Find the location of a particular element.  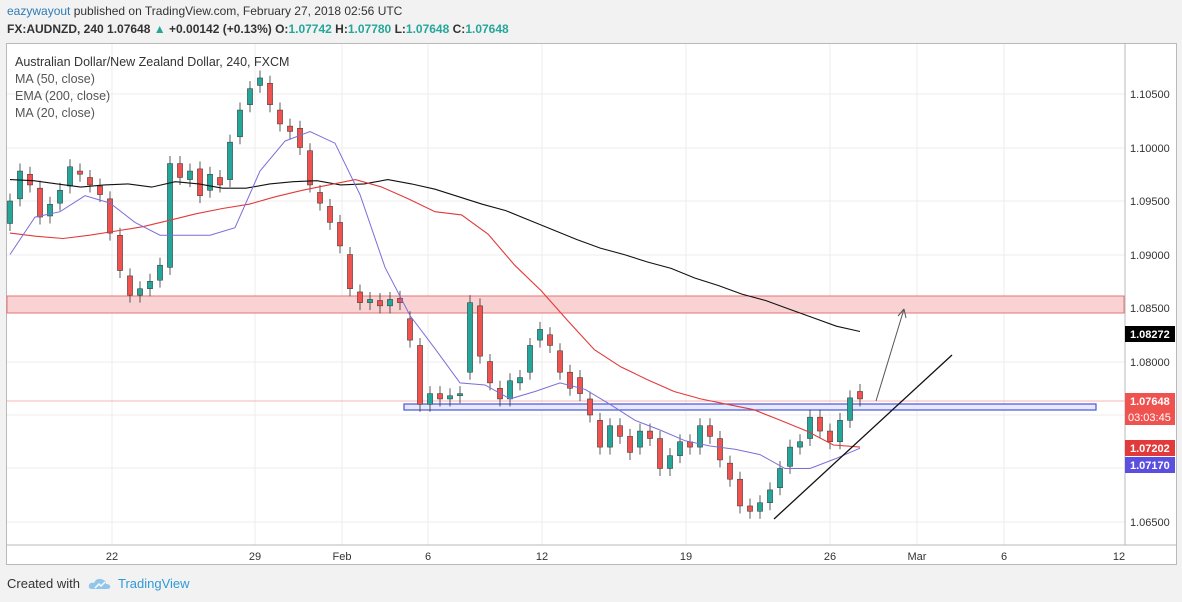

legend-ma20: MA (20, close) is located at coordinates (55, 113).